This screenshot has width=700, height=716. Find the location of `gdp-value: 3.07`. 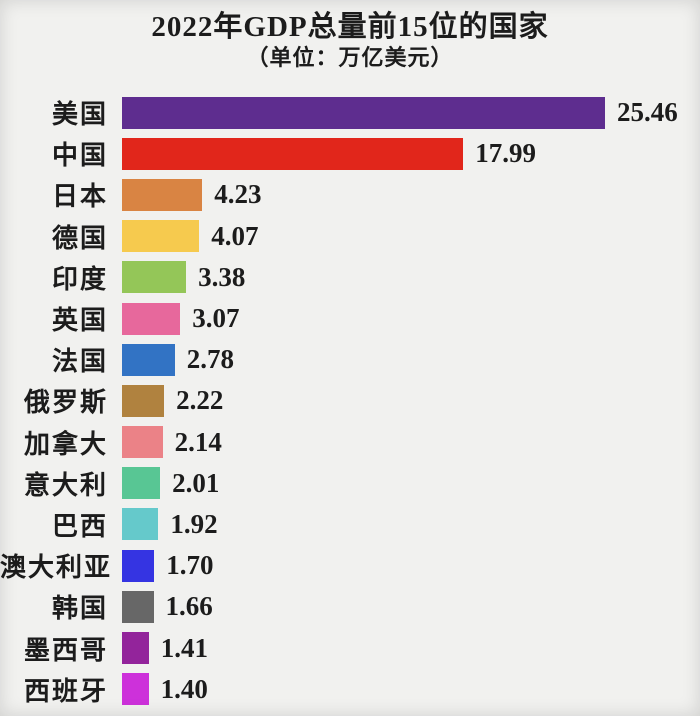

gdp-value: 3.07 is located at coordinates (216, 318).